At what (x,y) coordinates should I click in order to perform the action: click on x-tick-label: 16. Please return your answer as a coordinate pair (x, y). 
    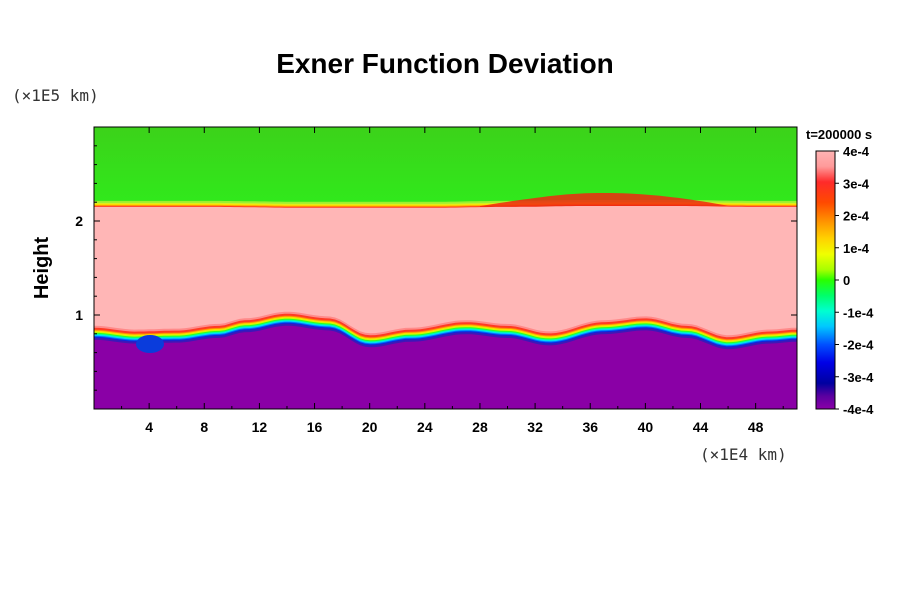
    Looking at the image, I should click on (315, 427).